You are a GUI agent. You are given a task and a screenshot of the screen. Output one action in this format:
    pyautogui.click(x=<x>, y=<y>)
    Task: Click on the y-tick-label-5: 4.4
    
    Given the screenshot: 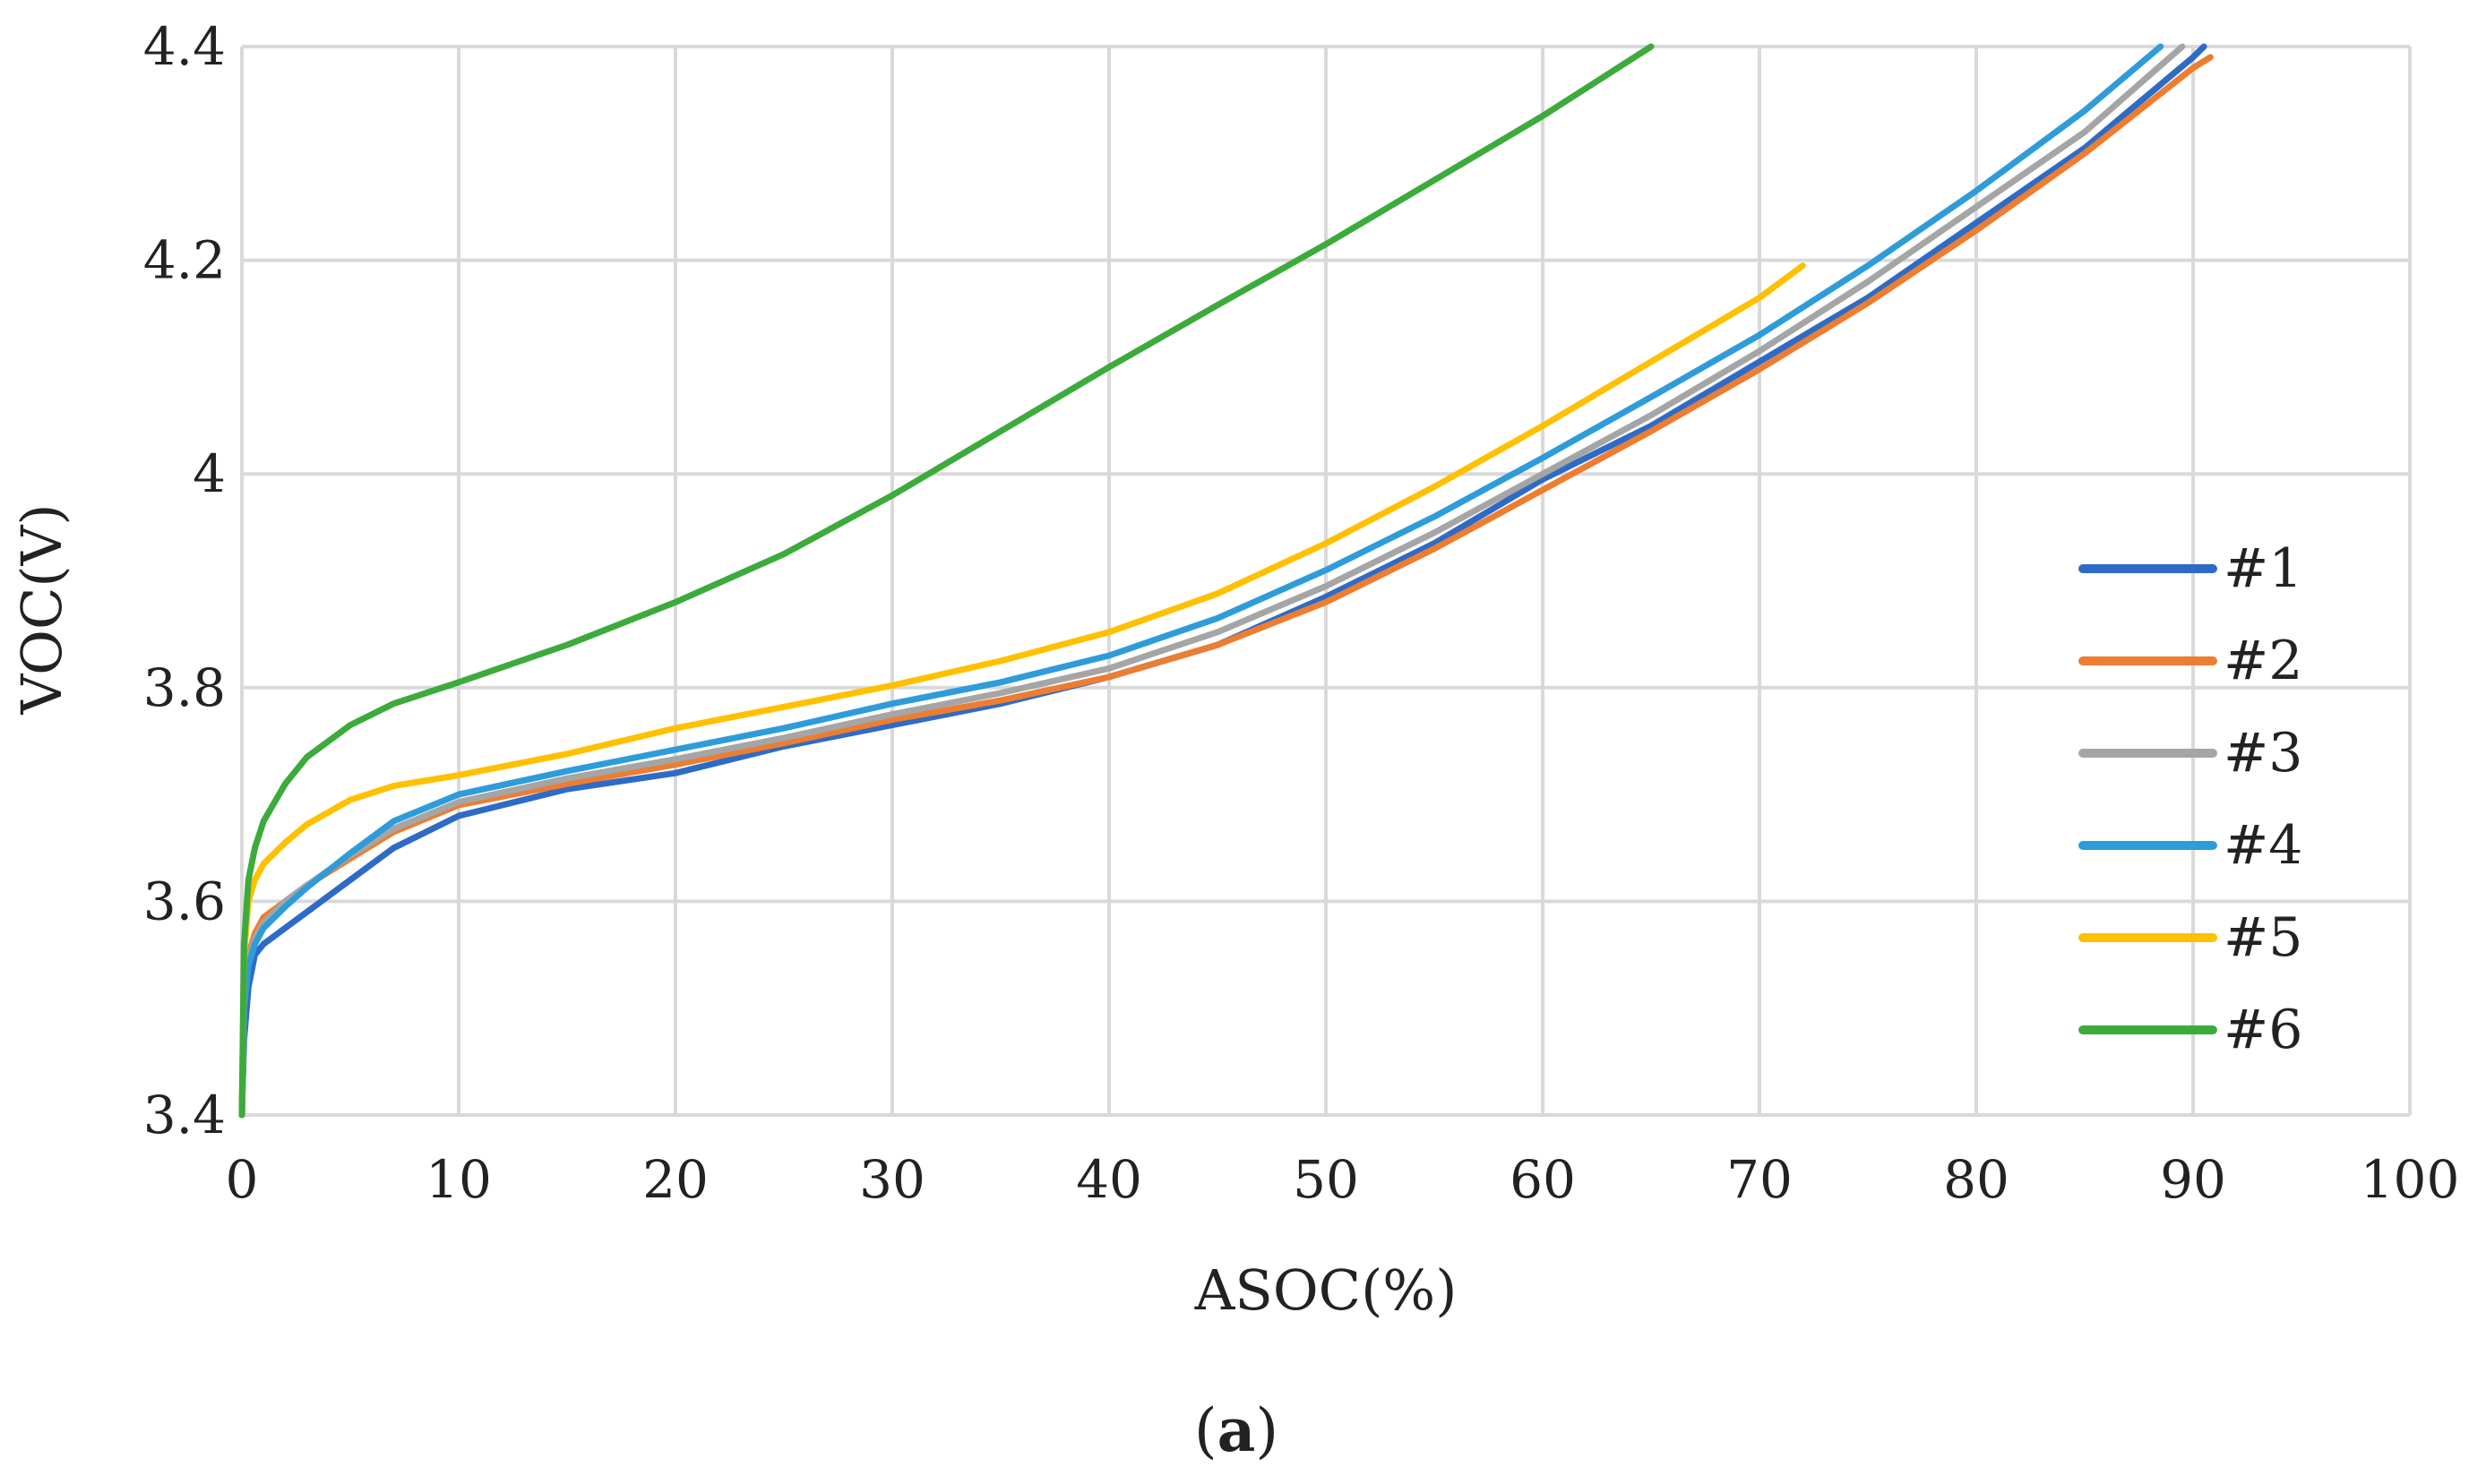 What is the action you would take?
    pyautogui.click(x=184, y=46)
    